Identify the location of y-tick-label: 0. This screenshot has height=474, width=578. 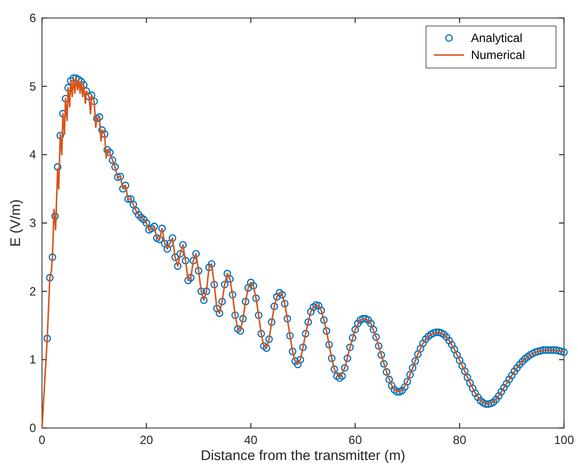
(32, 428).